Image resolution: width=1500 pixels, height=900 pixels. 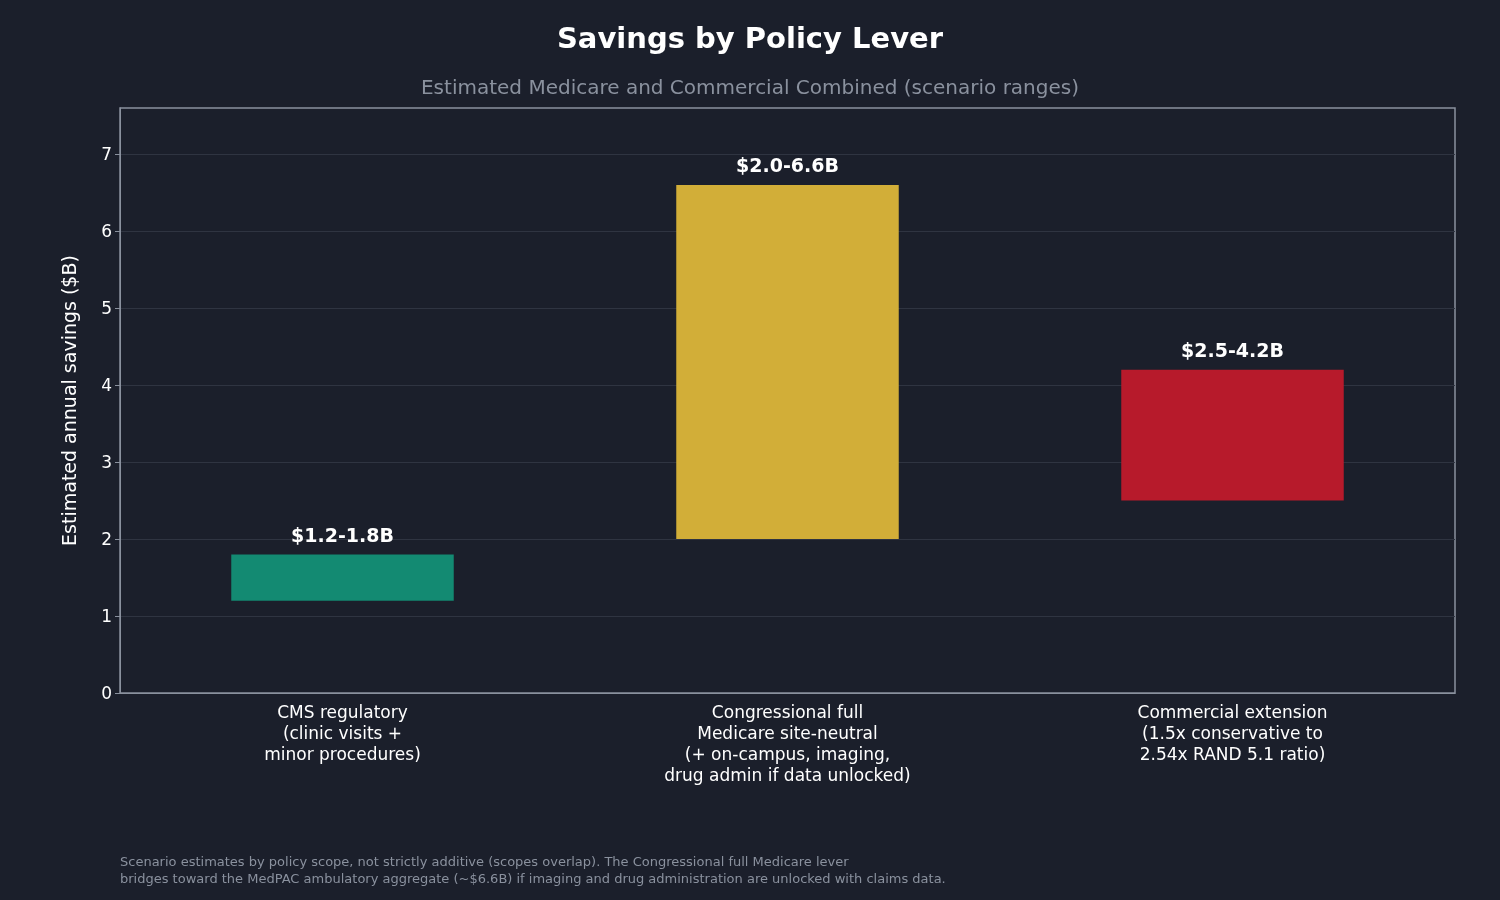 What do you see at coordinates (342, 534) in the screenshot?
I see `data-label: $1.2-1.8B` at bounding box center [342, 534].